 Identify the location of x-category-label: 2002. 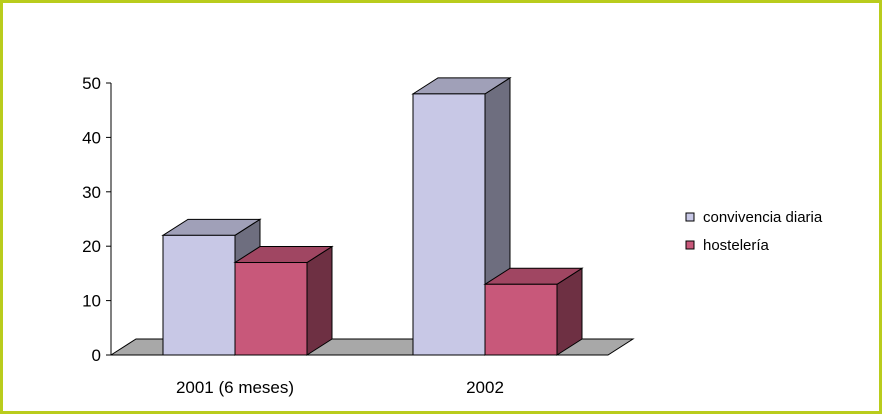
(485, 387).